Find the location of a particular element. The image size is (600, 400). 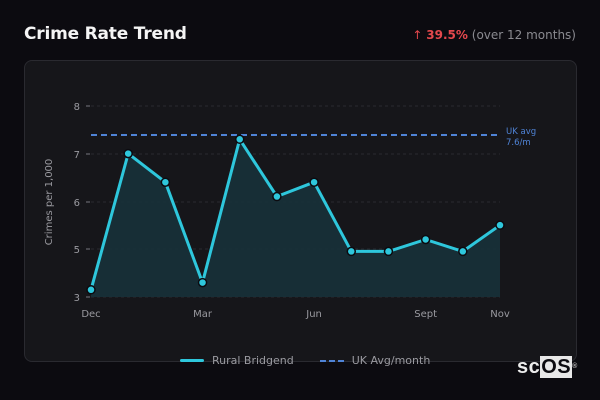

chart-legend: Rural Bridgend UK Avg/month is located at coordinates (305, 360).